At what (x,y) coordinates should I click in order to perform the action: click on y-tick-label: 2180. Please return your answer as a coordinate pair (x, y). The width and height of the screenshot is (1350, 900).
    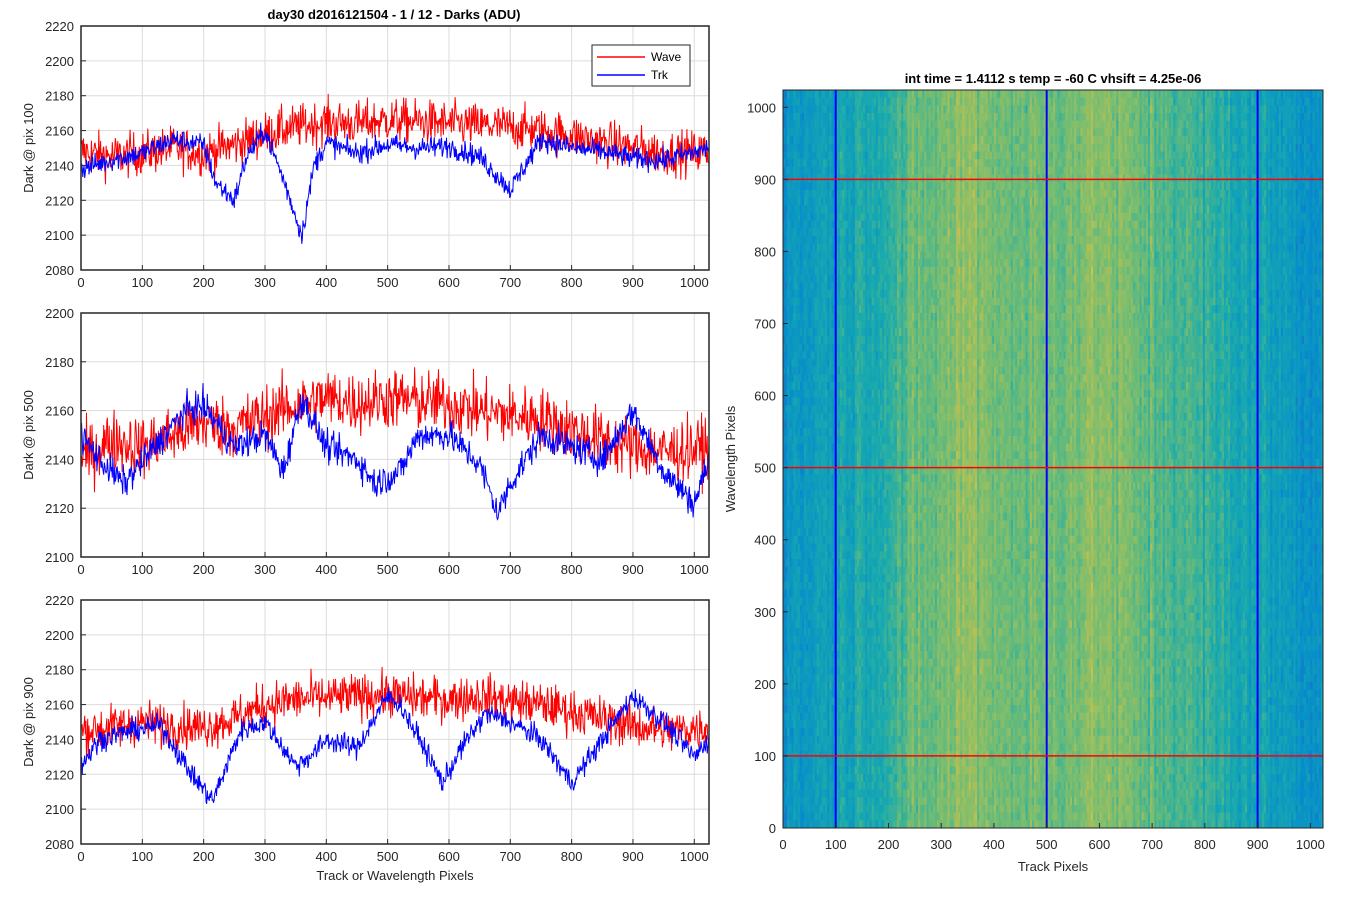
    Looking at the image, I should click on (59, 96).